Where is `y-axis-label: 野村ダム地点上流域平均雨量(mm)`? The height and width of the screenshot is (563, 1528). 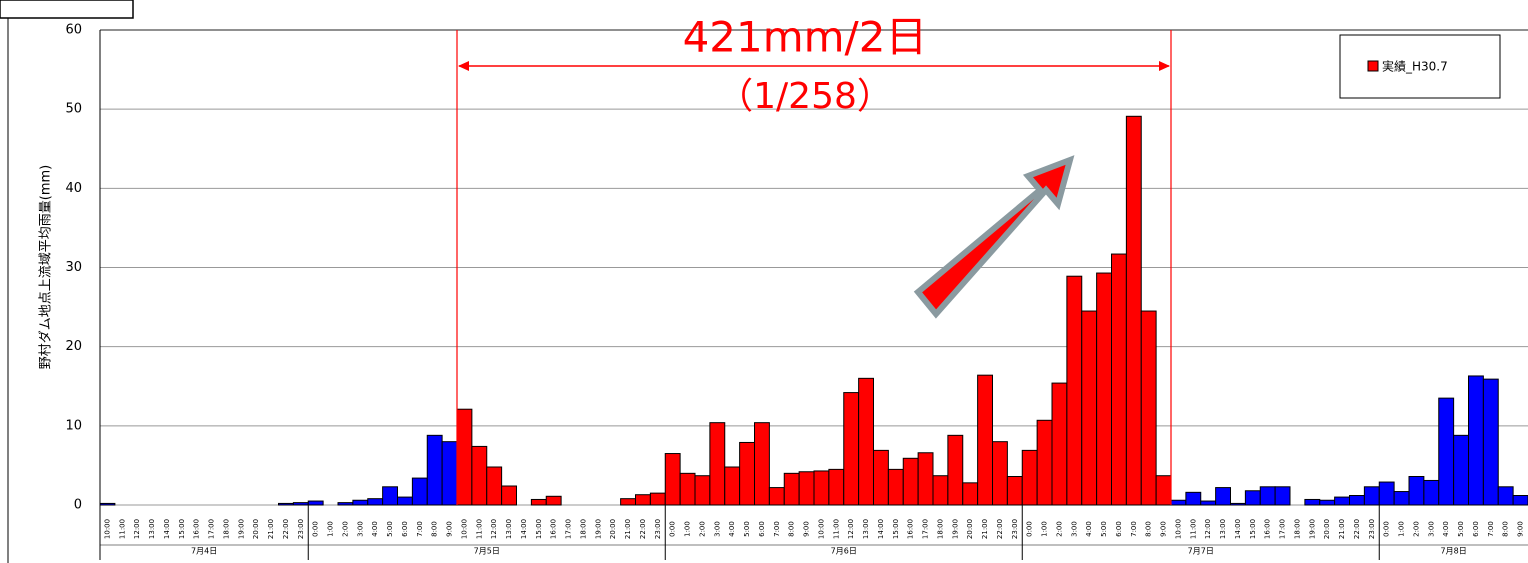
y-axis-label: 野村ダム地点上流域平均雨量(mm) is located at coordinates (46, 267).